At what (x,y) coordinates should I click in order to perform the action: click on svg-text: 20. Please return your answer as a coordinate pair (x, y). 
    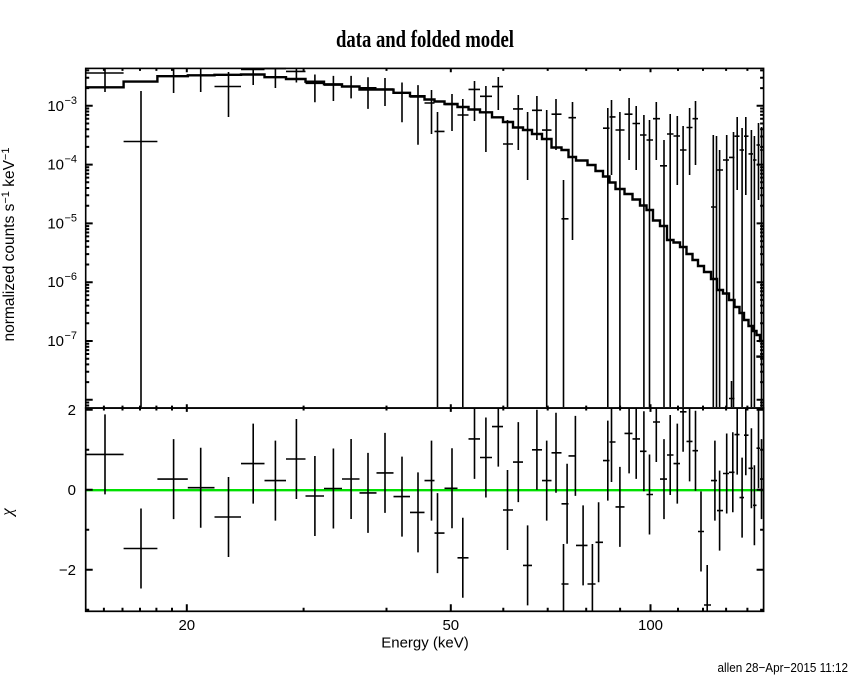
    Looking at the image, I should click on (186, 625).